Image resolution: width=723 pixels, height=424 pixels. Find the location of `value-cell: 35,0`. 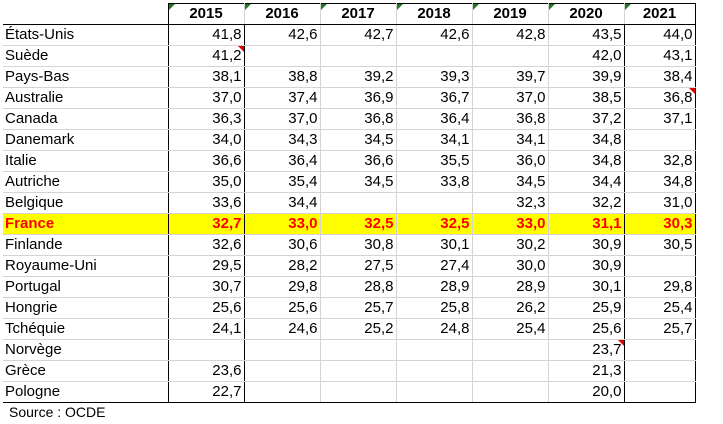

value-cell: 35,0 is located at coordinates (206, 182).